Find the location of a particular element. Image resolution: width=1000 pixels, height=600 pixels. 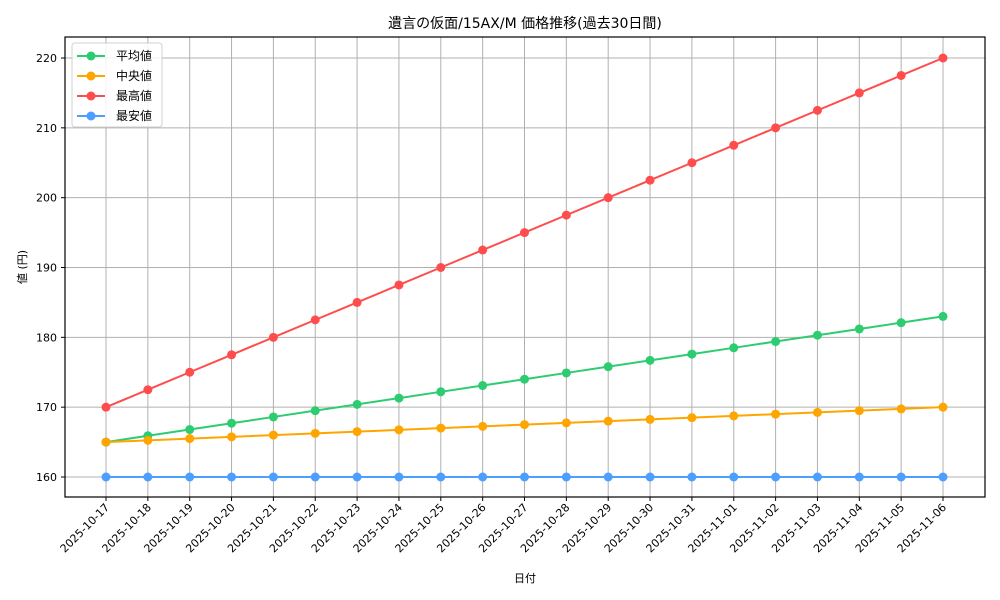

legend-label: 最安値 is located at coordinates (134, 115).